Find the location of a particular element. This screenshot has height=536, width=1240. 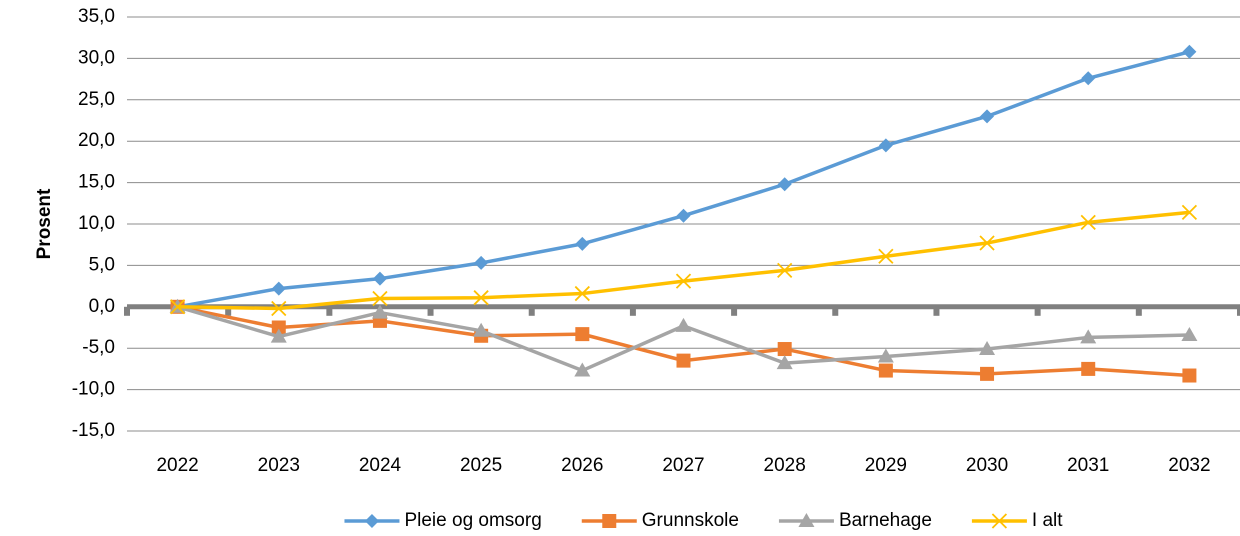

legend-item: Pleie og omsorg is located at coordinates (443, 520).